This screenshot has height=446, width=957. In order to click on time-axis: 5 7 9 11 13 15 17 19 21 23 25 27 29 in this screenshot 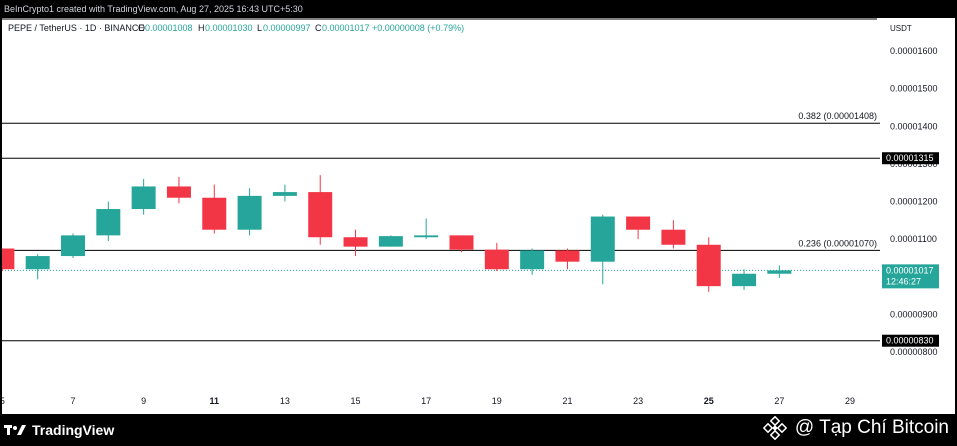, I will do `click(427, 401)`.